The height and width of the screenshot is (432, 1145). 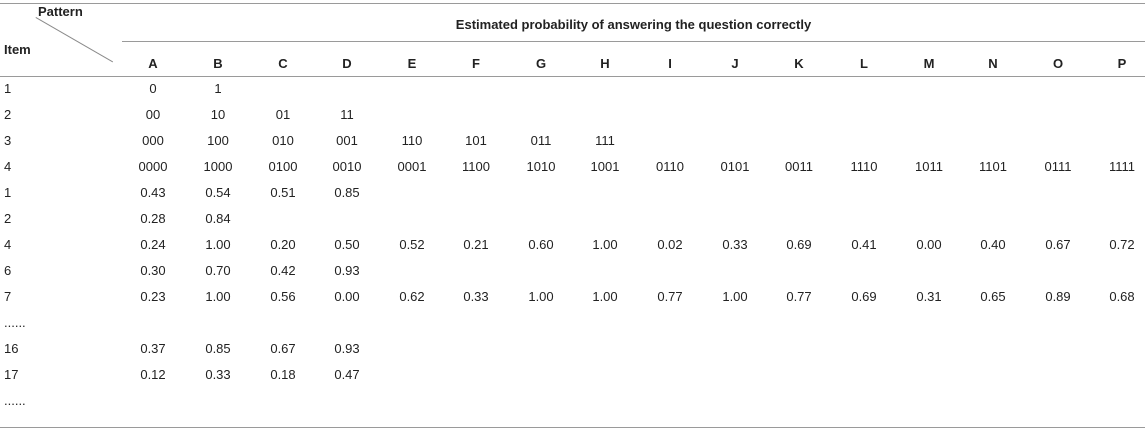 What do you see at coordinates (283, 192) in the screenshot?
I see `table-cell: 0.51` at bounding box center [283, 192].